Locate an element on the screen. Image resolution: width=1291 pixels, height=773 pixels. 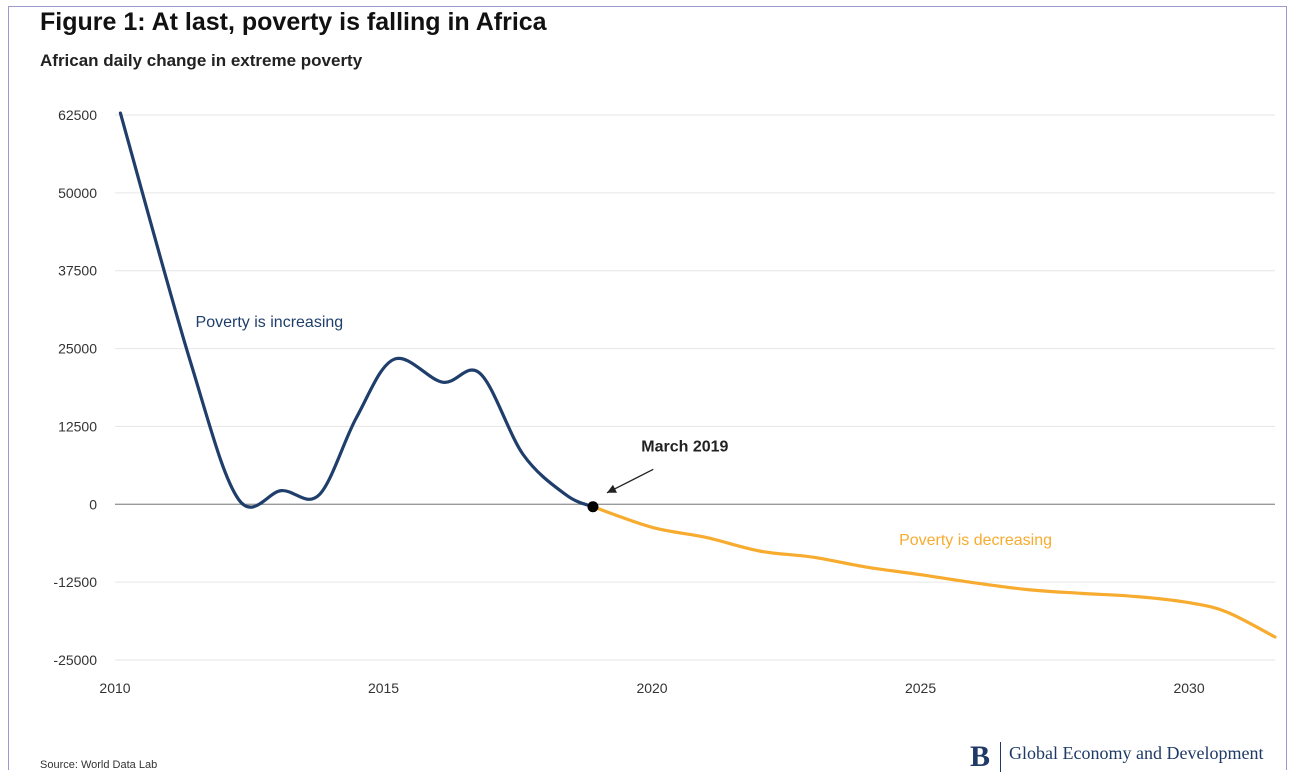
brand-logo: B Global Economy and Development is located at coordinates (1116, 757).